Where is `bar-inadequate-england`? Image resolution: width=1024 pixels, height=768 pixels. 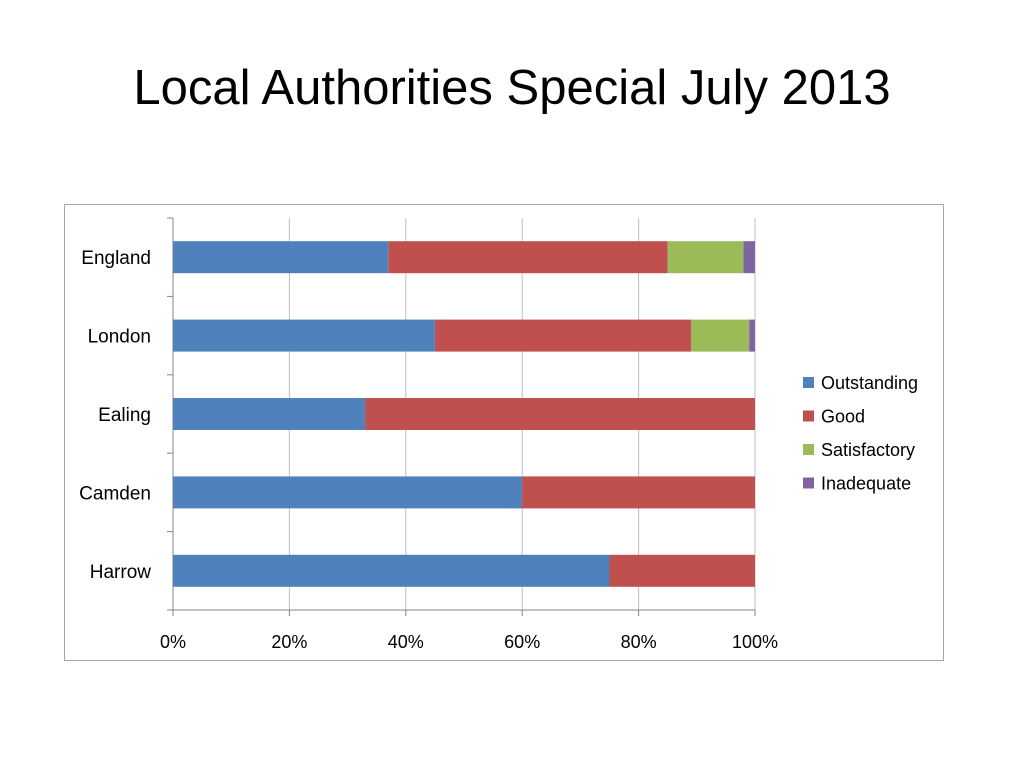 bar-inadequate-england is located at coordinates (749, 257).